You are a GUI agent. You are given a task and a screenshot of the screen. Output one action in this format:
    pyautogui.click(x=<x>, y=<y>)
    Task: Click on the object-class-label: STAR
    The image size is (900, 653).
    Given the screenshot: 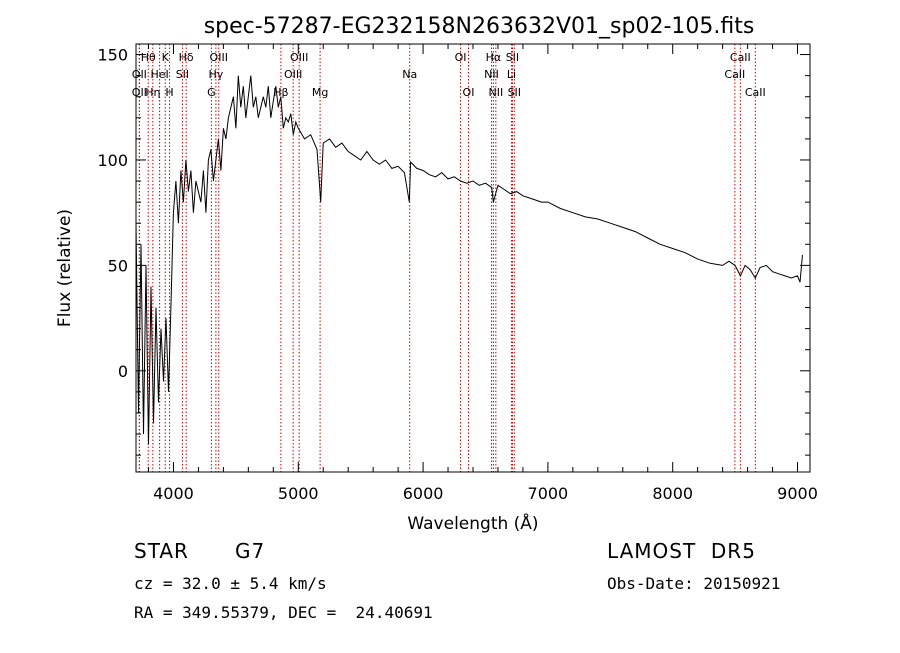 What is the action you would take?
    pyautogui.click(x=161, y=551)
    